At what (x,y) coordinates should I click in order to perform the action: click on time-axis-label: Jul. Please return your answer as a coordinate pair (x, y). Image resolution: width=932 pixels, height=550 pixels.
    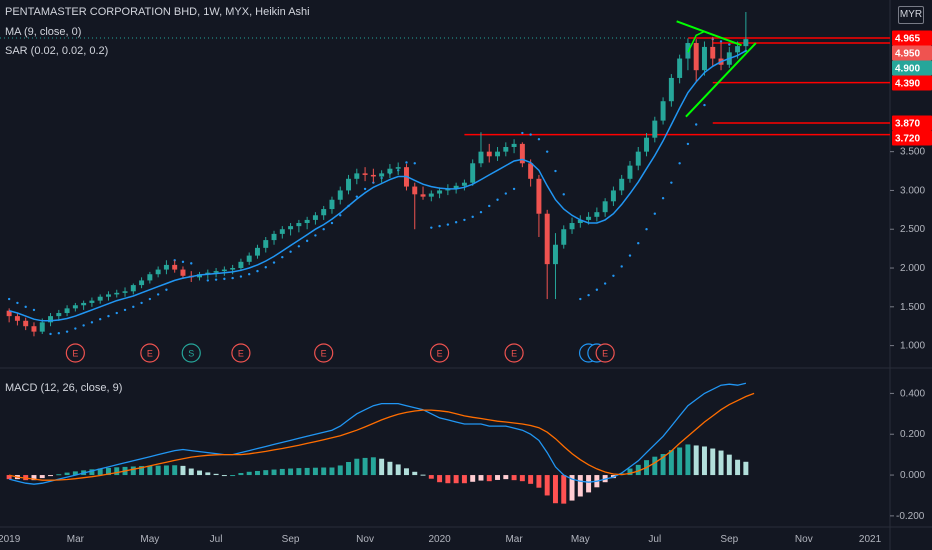
    Looking at the image, I should click on (216, 539).